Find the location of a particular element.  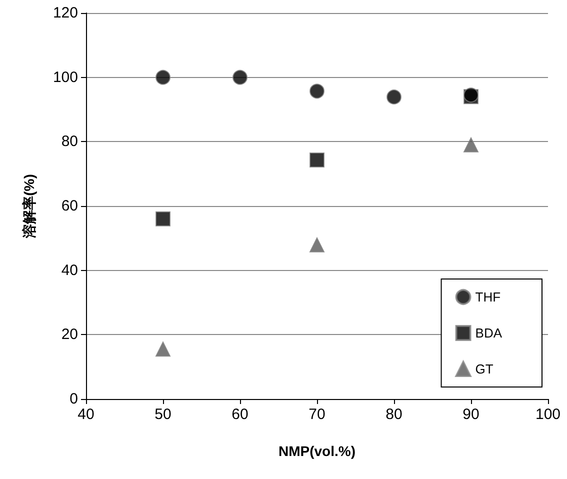

legend-label: THF is located at coordinates (488, 297).